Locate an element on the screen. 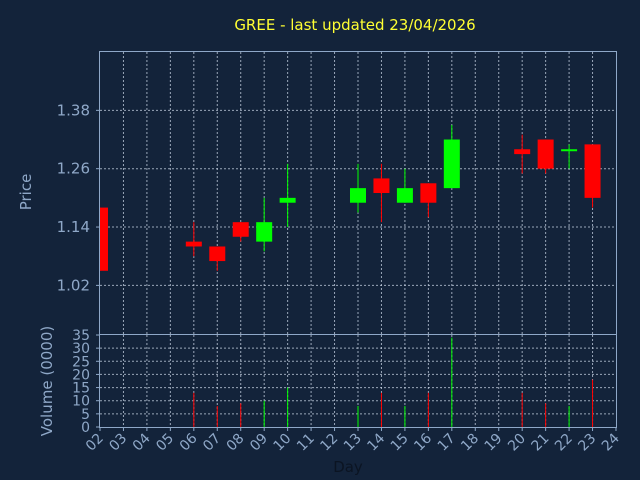 The image size is (640, 480). day-tick-label: 09 is located at coordinates (259, 443).